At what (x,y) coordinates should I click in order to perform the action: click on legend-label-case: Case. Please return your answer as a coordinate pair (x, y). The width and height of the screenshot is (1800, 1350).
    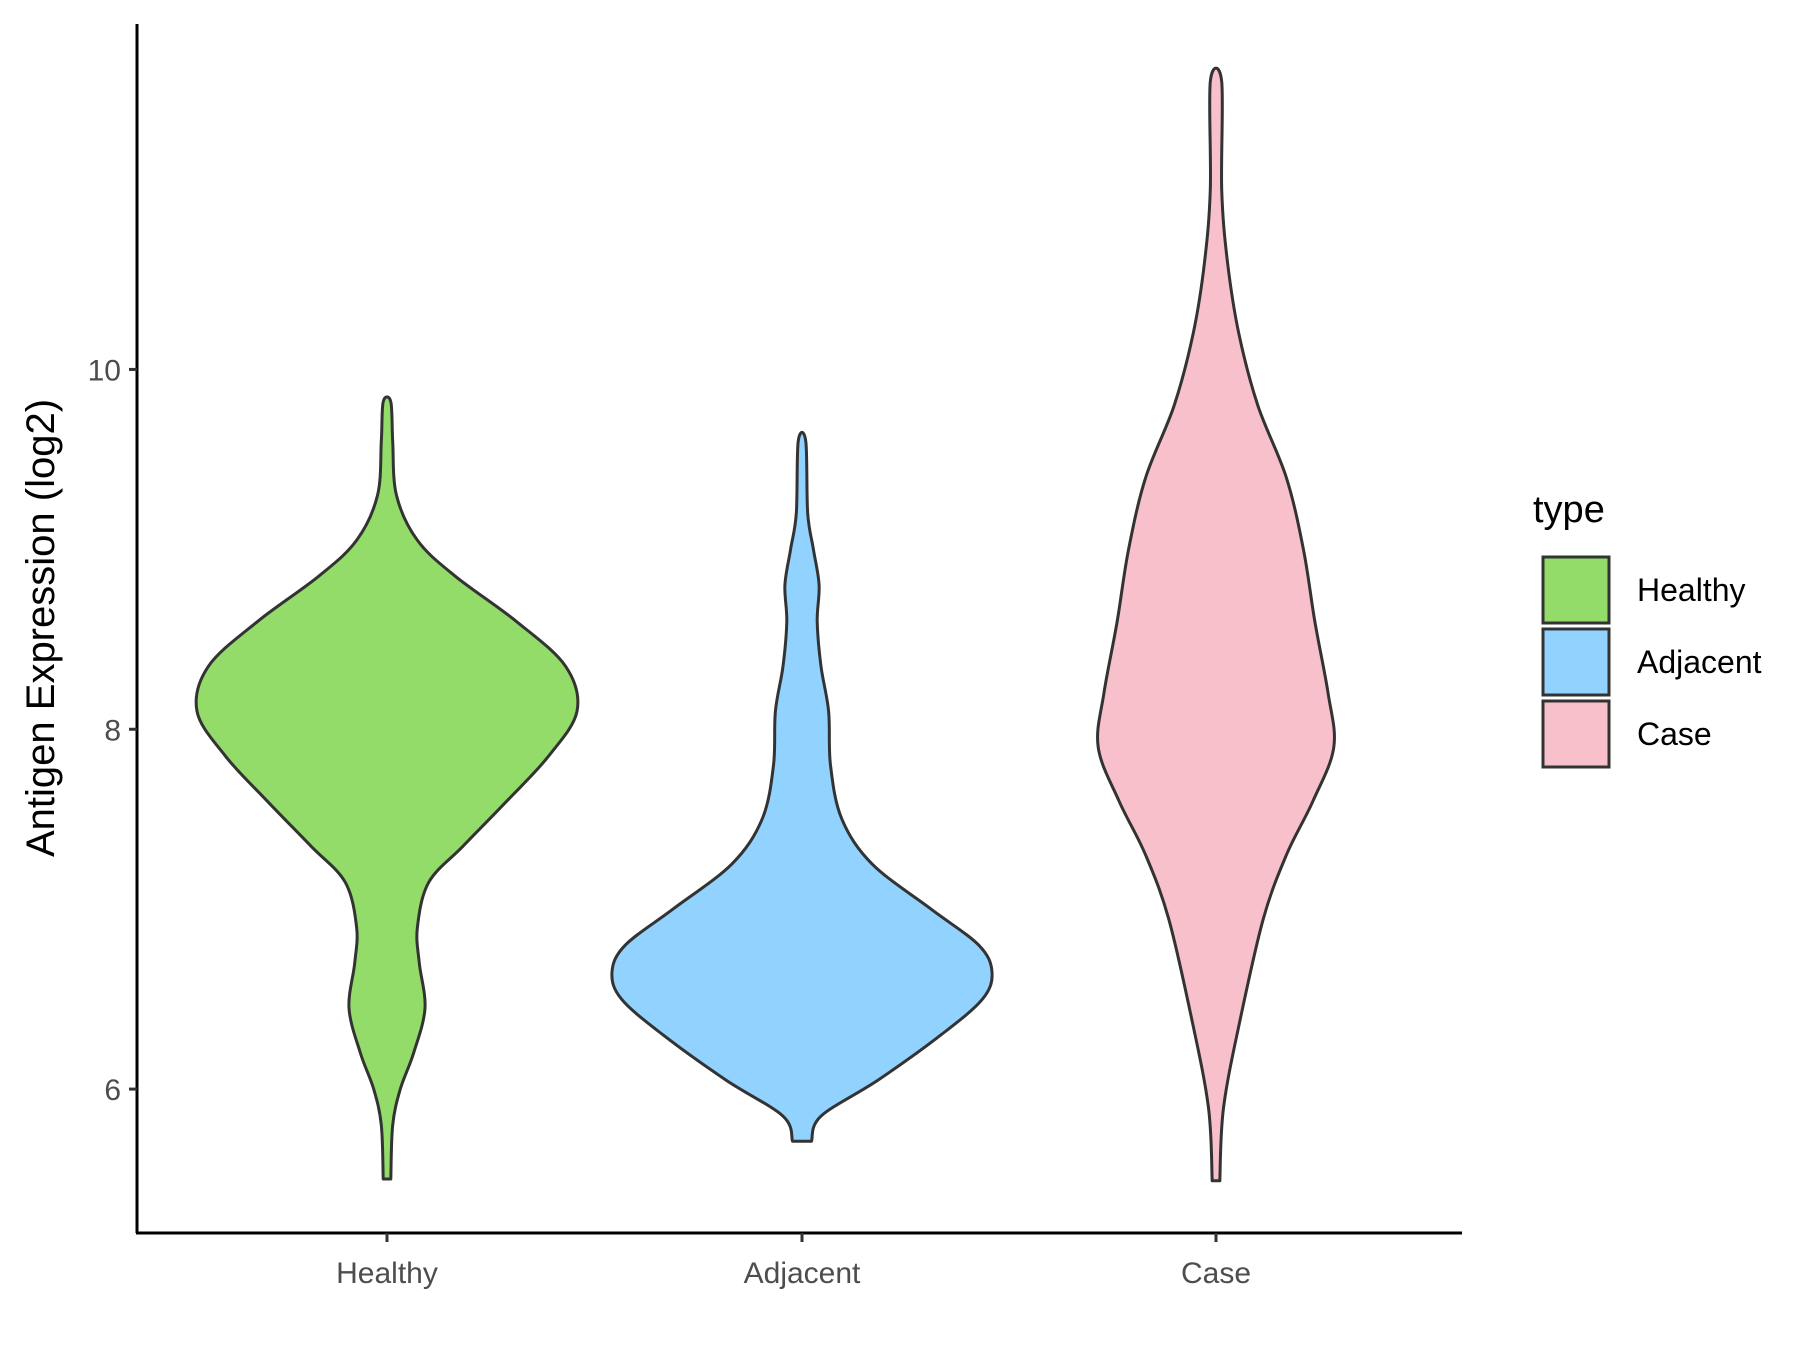
    Looking at the image, I should click on (1674, 734).